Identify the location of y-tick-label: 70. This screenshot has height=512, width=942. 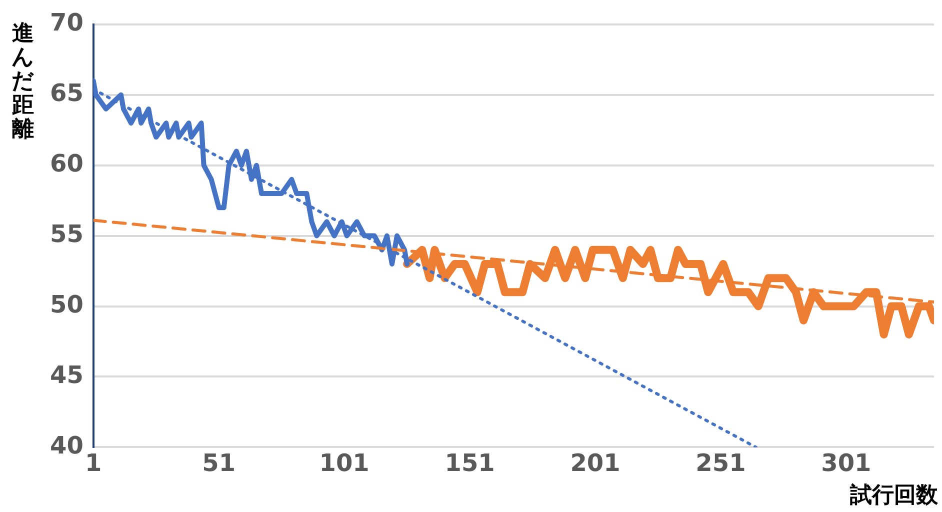
(67, 22).